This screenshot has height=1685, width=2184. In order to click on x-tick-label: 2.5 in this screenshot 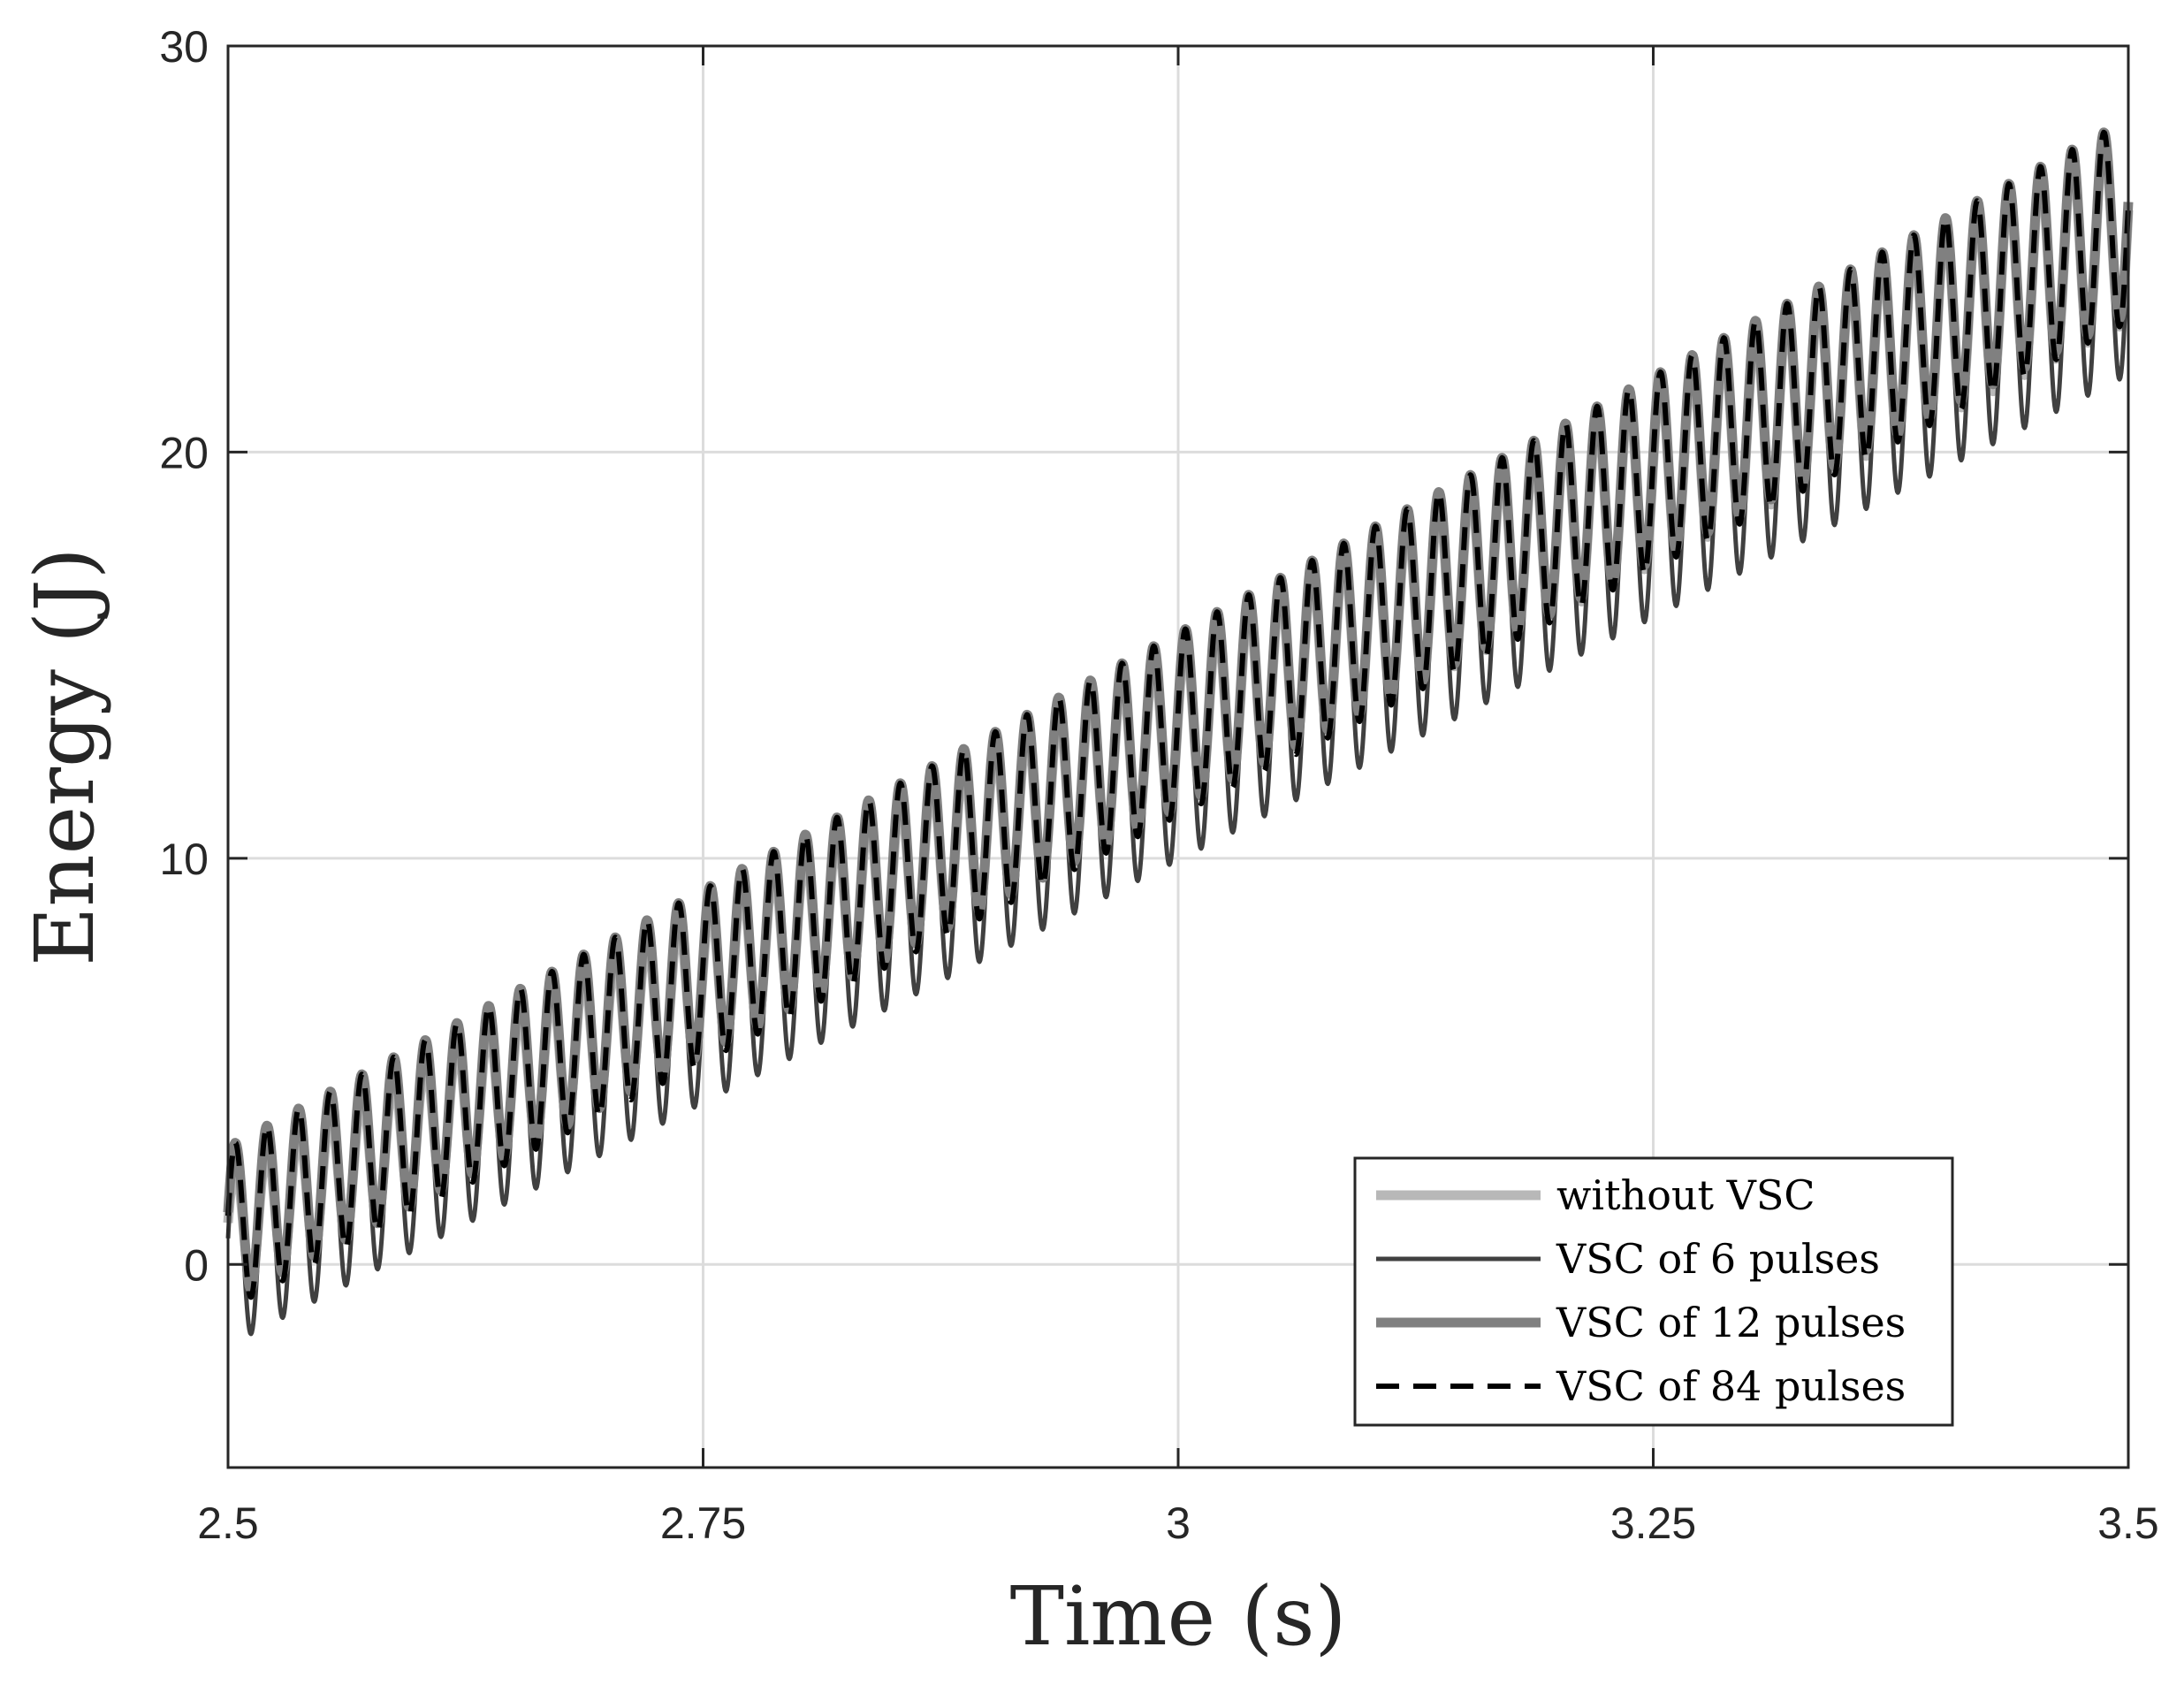, I will do `click(228, 1523)`.